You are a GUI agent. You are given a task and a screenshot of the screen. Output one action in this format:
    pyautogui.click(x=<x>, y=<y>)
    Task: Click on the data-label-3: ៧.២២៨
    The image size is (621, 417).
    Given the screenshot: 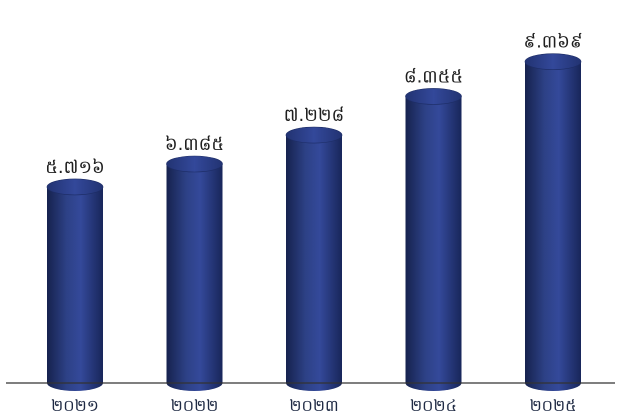 What is the action you would take?
    pyautogui.click(x=314, y=115)
    